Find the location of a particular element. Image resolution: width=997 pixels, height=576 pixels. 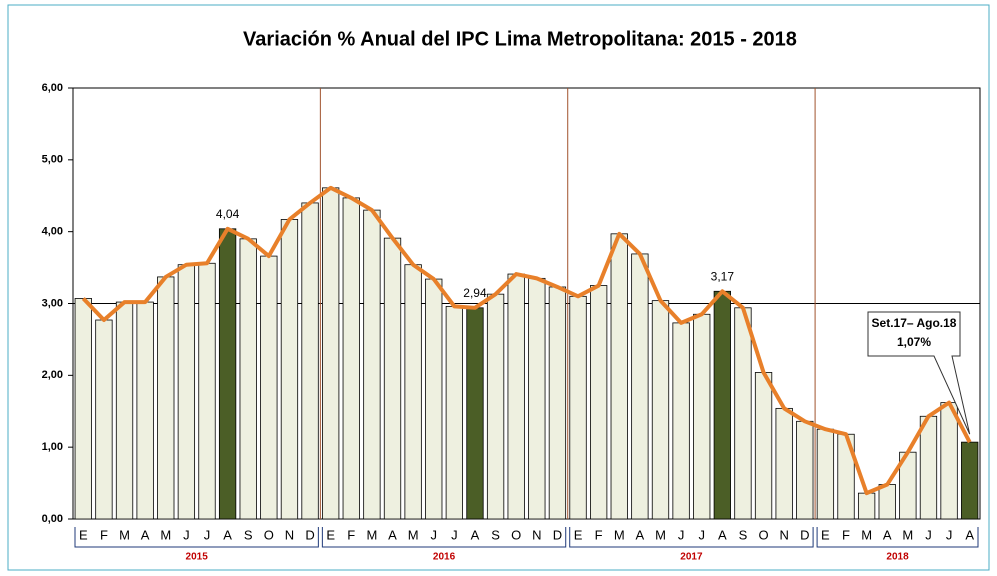

group-label: 2016 is located at coordinates (444, 557).